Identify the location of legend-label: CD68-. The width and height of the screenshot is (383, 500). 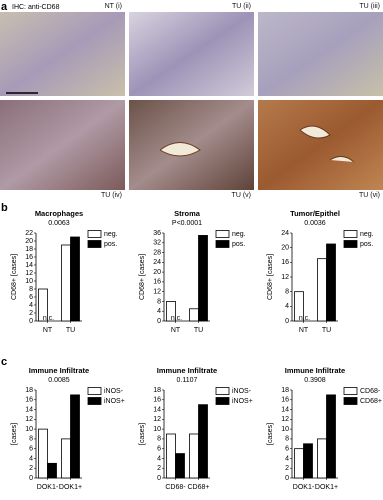
(370, 391).